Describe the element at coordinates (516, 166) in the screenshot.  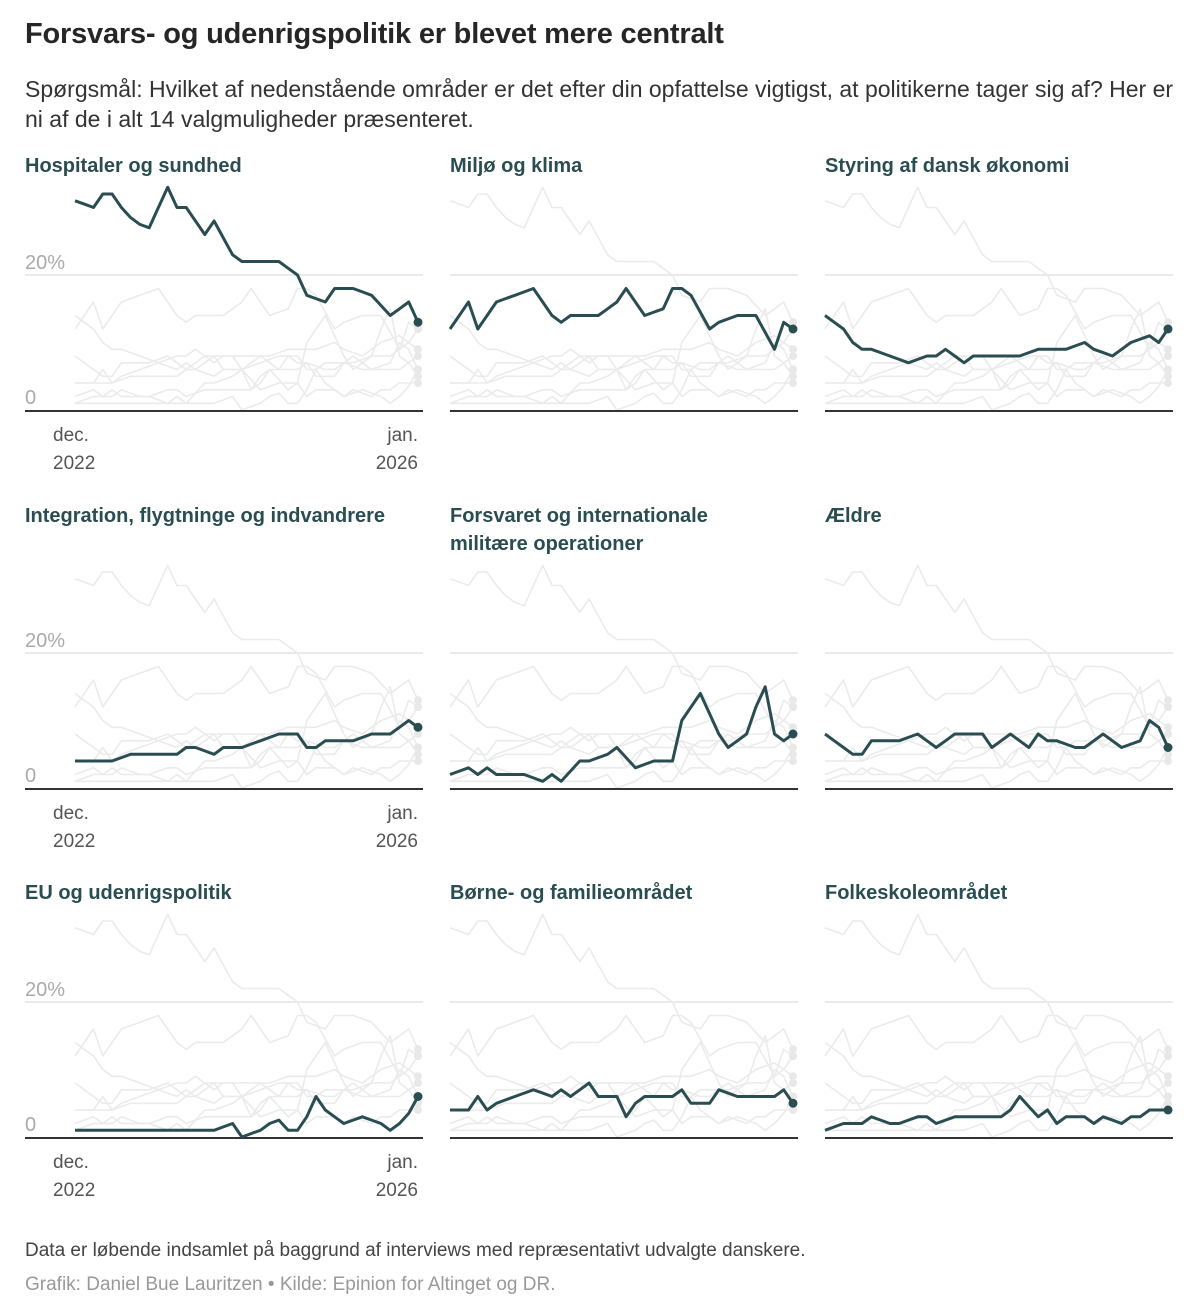
I see `panel-title: Miljø og klima` at that location.